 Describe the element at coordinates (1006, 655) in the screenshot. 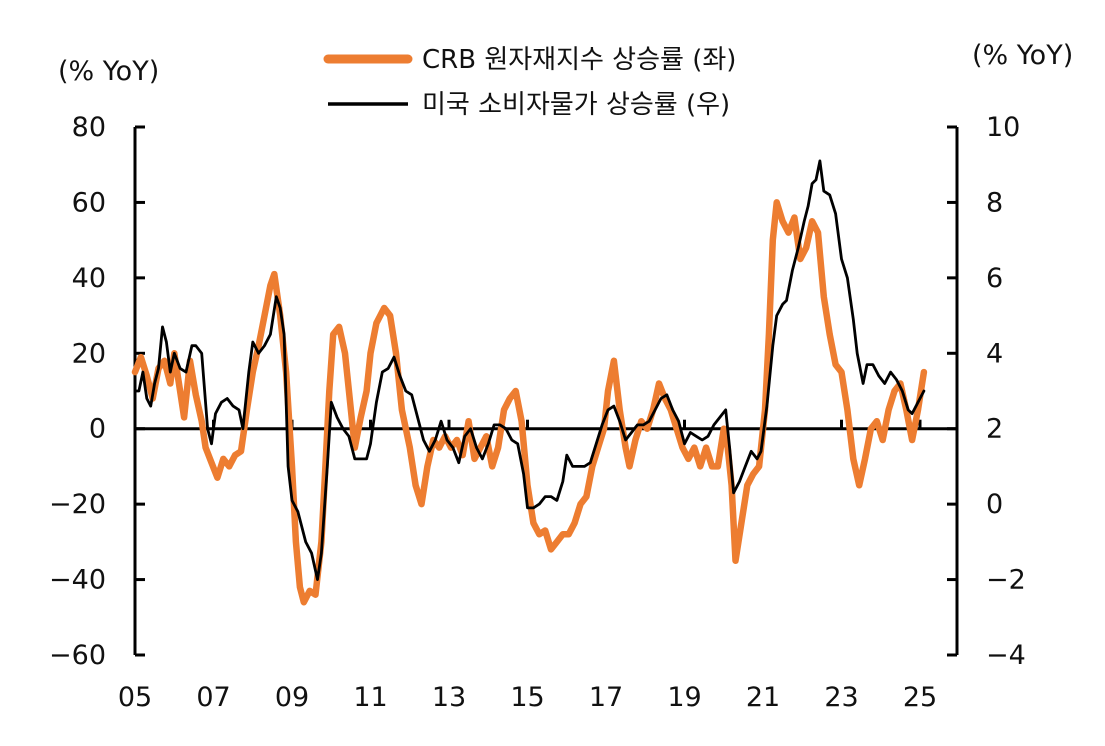

I see `right-y-tick-label: −4` at that location.